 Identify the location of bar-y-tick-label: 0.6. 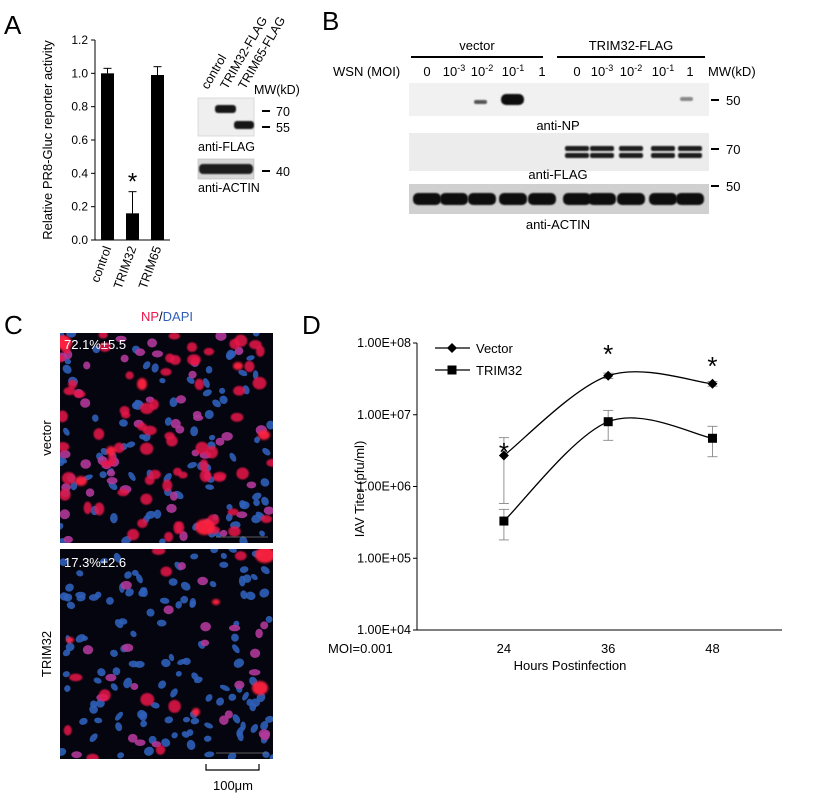
(79, 140).